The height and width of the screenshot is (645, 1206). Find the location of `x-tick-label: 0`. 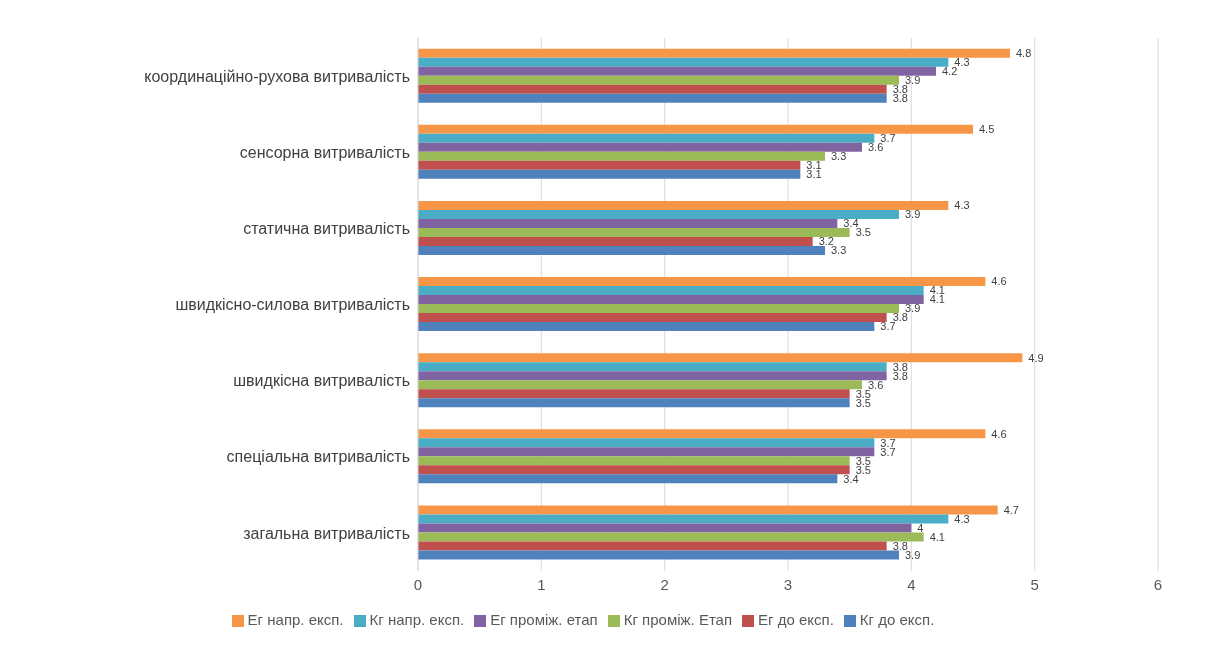

x-tick-label: 0 is located at coordinates (418, 584).